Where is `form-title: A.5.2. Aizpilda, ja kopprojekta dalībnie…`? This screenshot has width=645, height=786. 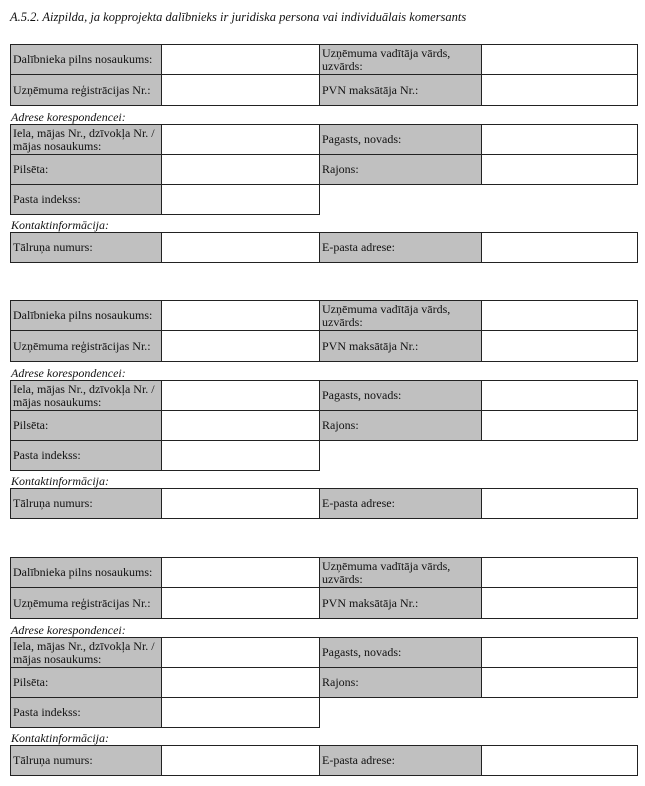 form-title: A.5.2. Aizpilda, ja kopprojekta dalībnie… is located at coordinates (238, 17).